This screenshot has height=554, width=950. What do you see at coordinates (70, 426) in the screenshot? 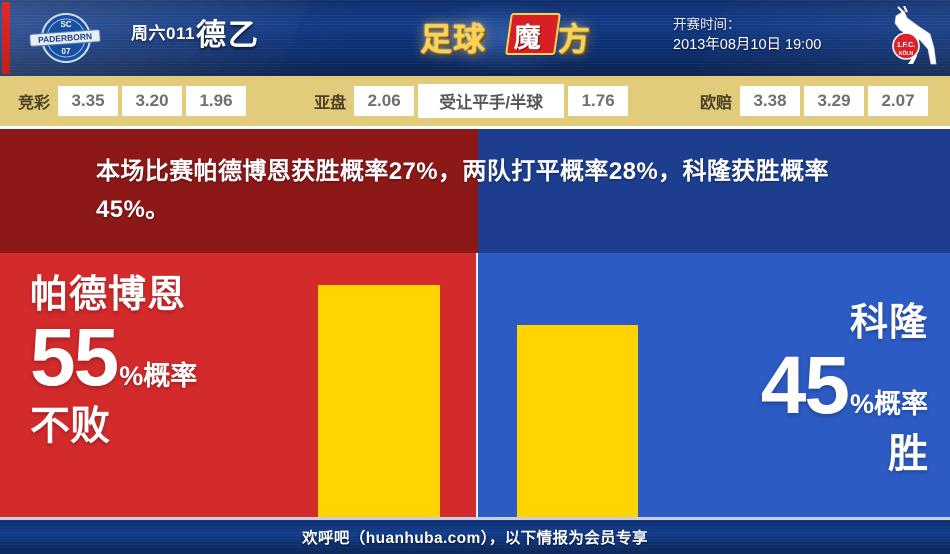
I see `home-outcome-label: 不败` at bounding box center [70, 426].